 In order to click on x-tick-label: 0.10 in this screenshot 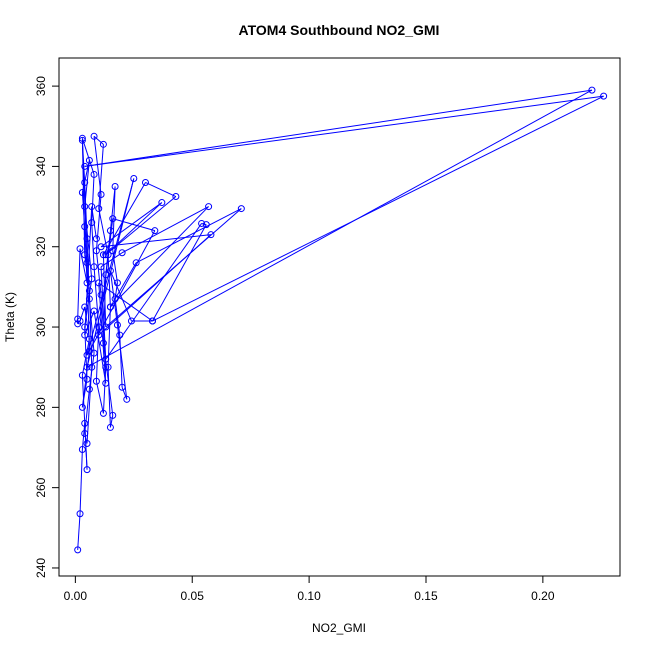, I will do `click(309, 596)`.